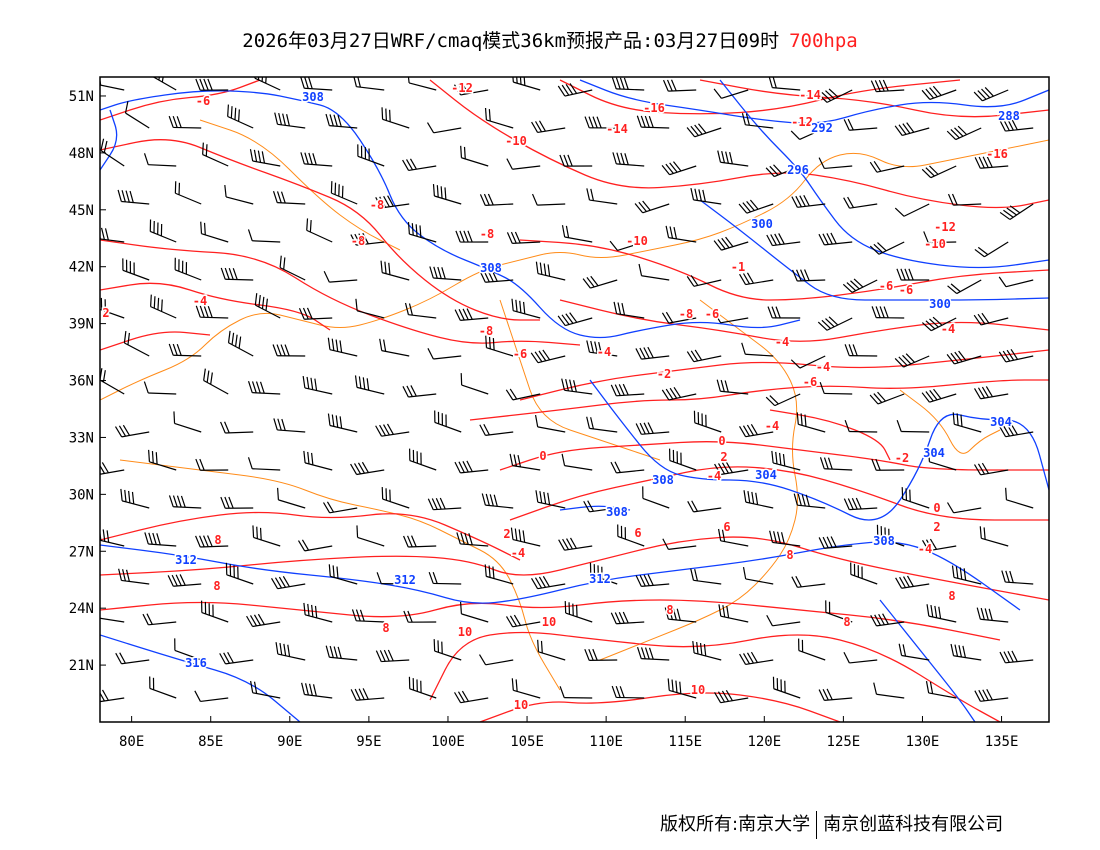  I want to click on height-contour-label: 288, so click(1009, 116).